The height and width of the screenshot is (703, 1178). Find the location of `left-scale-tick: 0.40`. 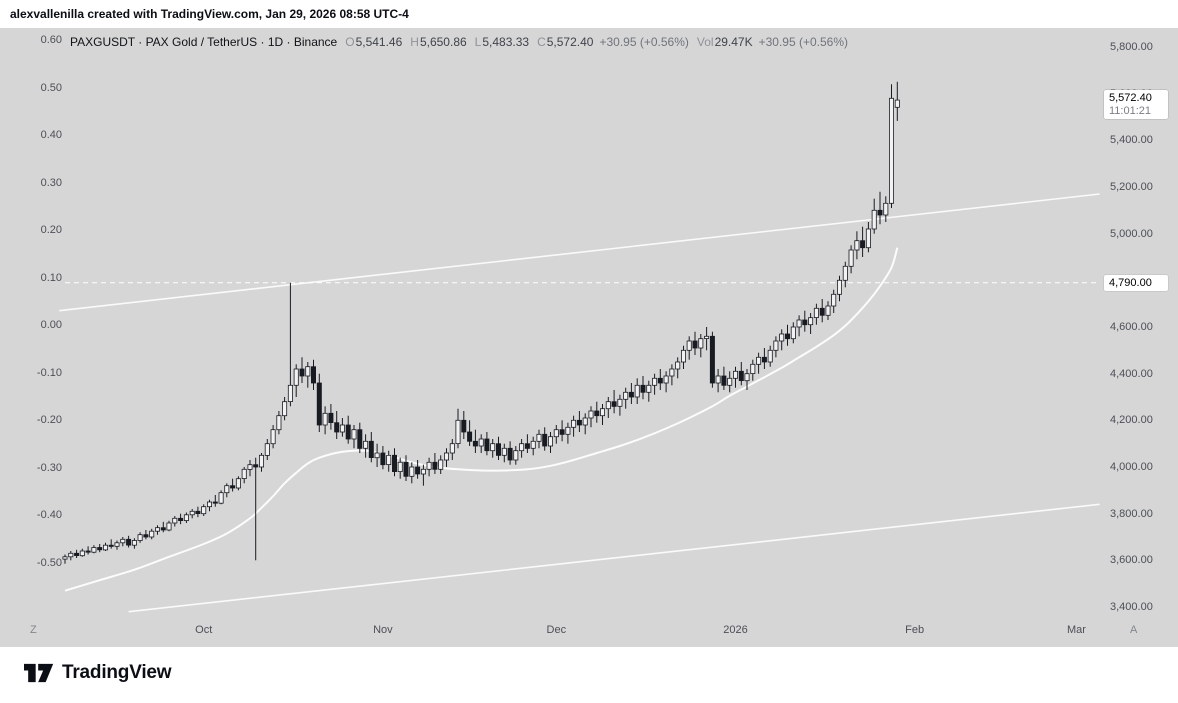

left-scale-tick: 0.40 is located at coordinates (51, 135).